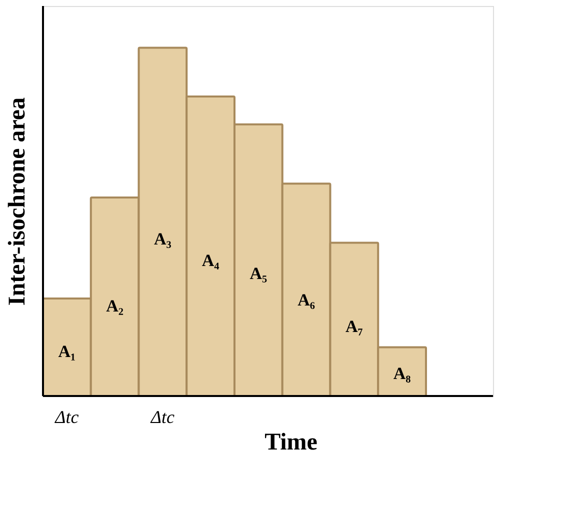 The image size is (584, 528). I want to click on x-tick-label: A₂, so click(115, 306).